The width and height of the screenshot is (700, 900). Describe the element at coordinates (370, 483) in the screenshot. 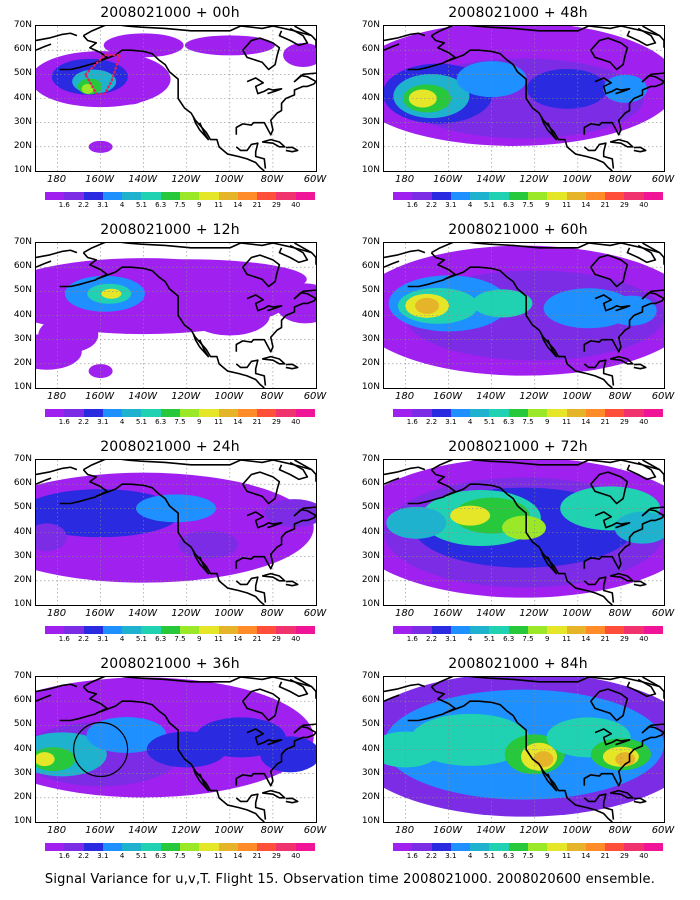

I see `latitude-label: 60N` at that location.